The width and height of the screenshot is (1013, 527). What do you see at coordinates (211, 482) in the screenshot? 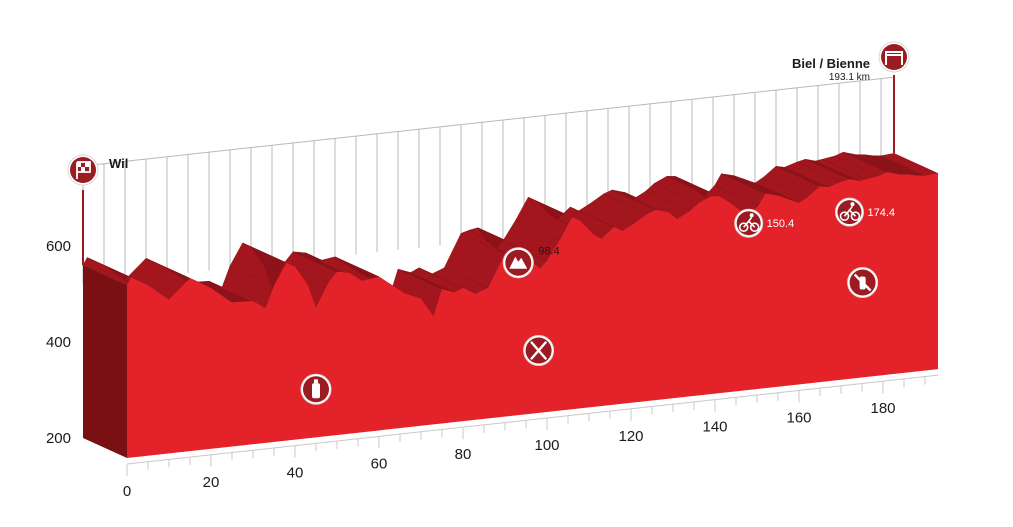
I see `x-tick-label: 20` at bounding box center [211, 482].